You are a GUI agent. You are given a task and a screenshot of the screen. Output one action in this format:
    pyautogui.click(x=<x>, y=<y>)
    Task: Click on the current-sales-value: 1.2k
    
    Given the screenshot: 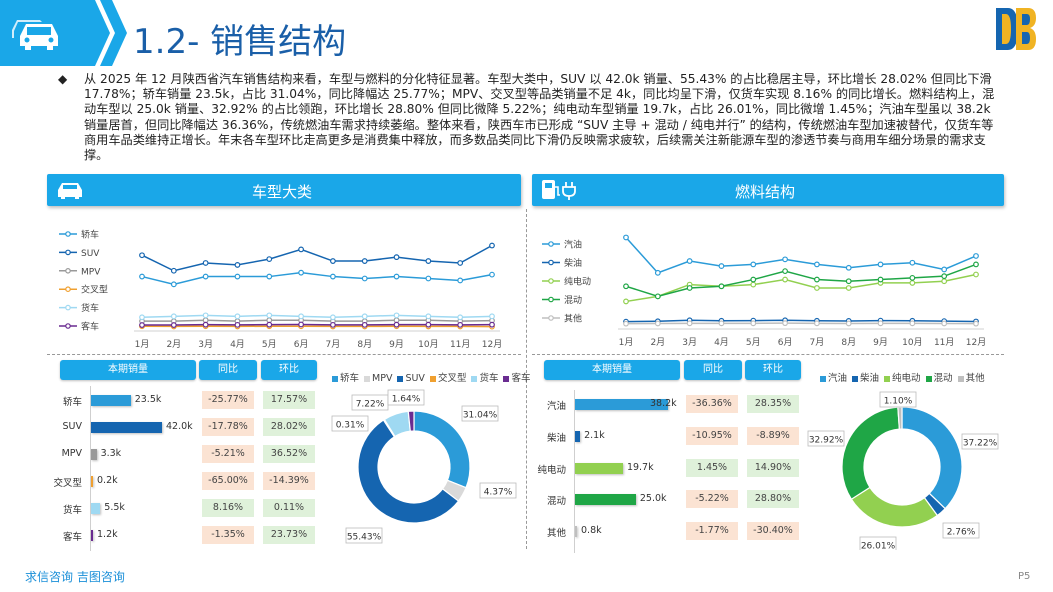 What is the action you would take?
    pyautogui.click(x=107, y=534)
    